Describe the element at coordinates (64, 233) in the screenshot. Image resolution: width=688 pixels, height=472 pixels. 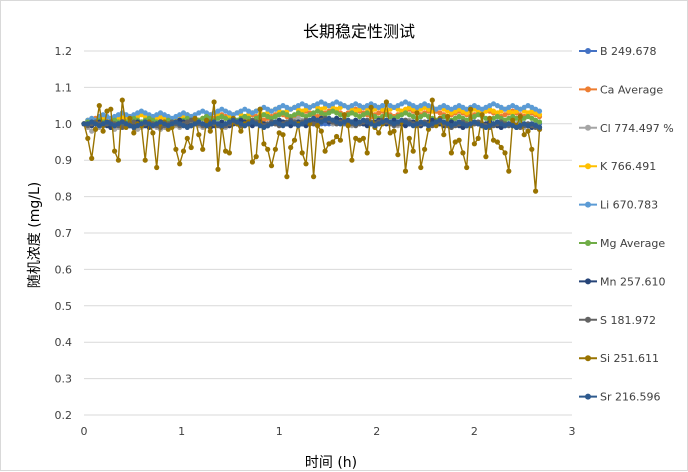
I see `y-tick-label: 0.7` at that location.